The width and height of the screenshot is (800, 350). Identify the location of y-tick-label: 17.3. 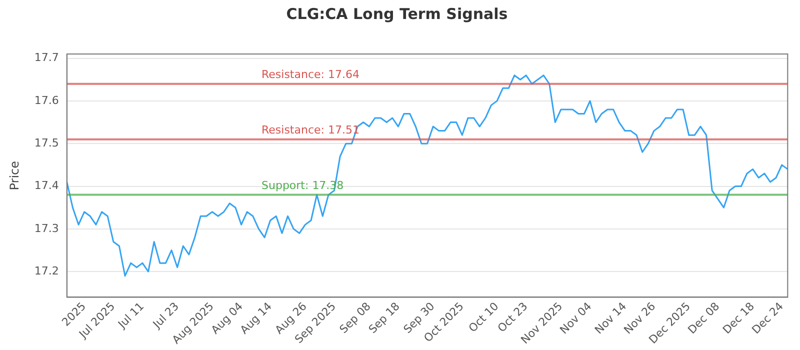
(46, 228).